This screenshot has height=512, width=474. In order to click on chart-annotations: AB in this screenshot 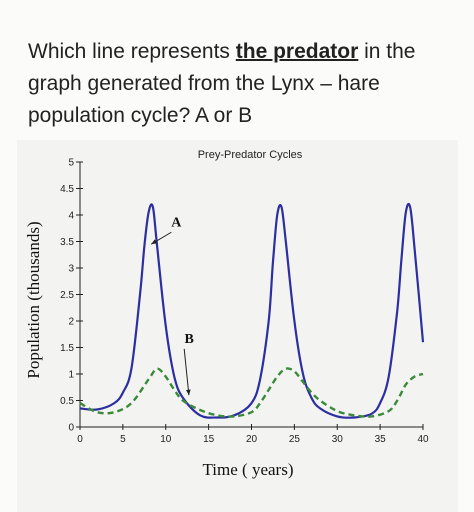, I will do `click(172, 305)`.